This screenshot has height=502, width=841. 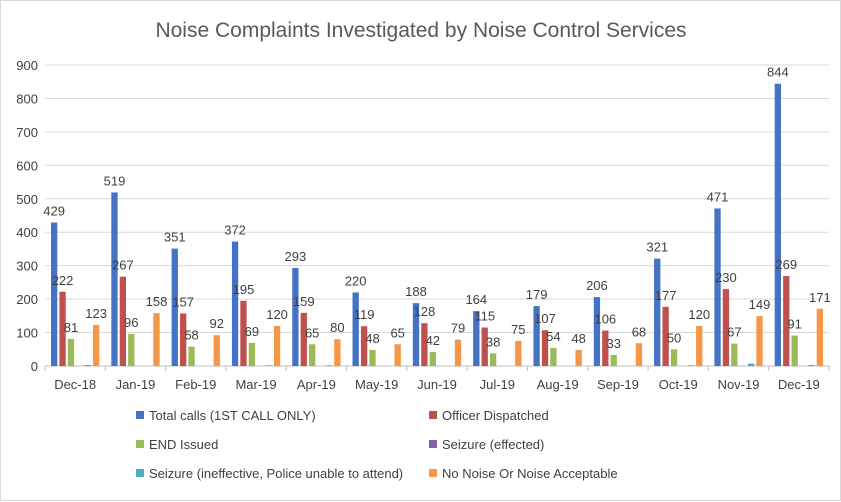 I want to click on data-label: 177, so click(x=666, y=295).